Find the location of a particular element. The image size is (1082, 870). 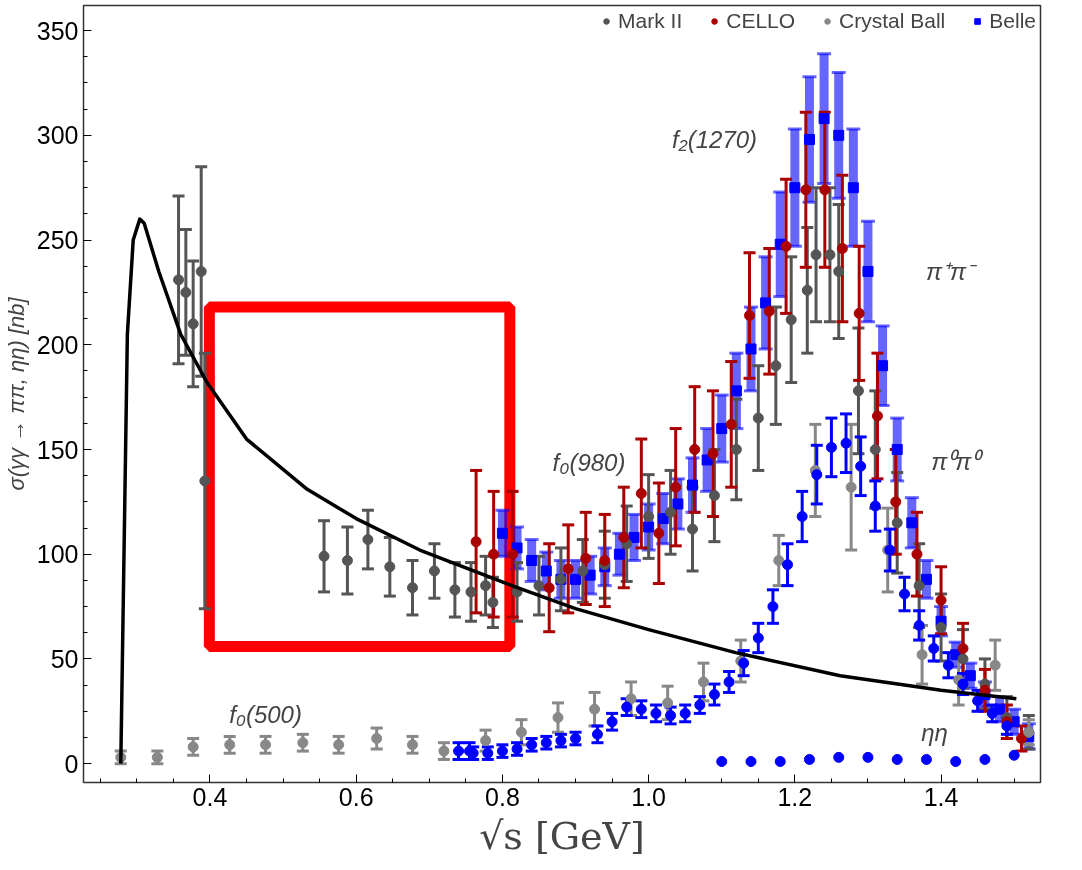

y-tick-label: 250 is located at coordinates (57, 240).